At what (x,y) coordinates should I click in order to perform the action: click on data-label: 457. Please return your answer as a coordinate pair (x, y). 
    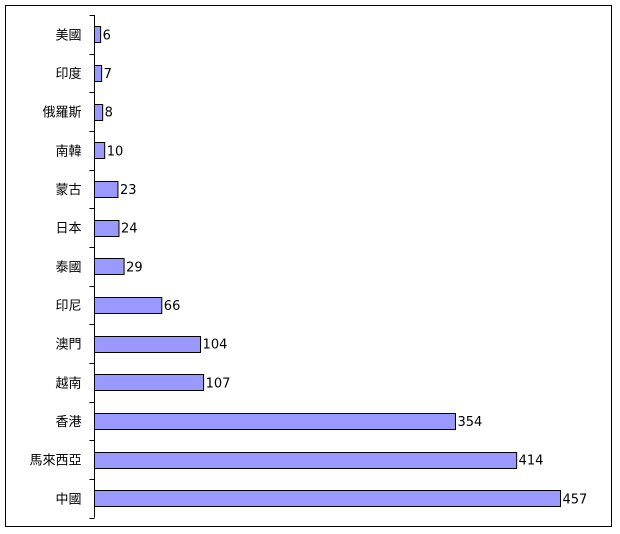
    Looking at the image, I should click on (575, 499).